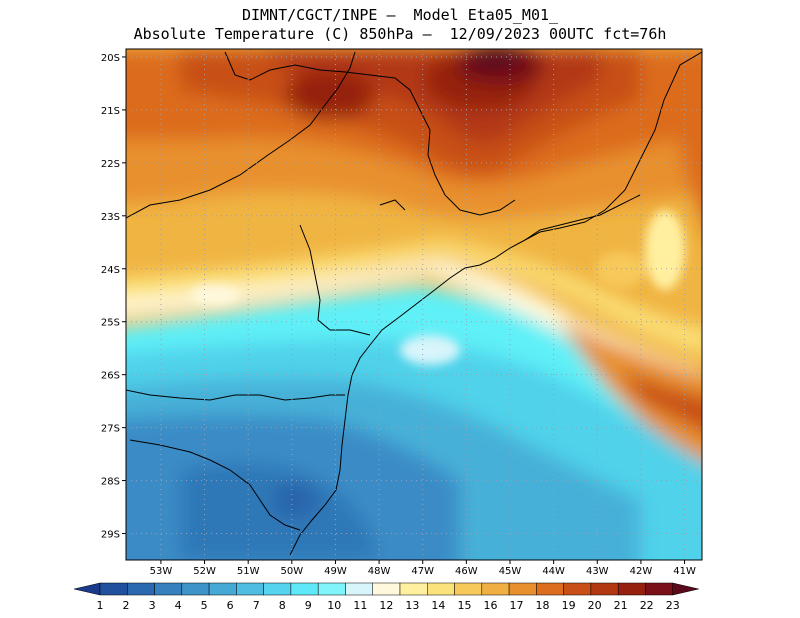 Image resolution: width=800 pixels, height=618 pixels. What do you see at coordinates (230, 605) in the screenshot?
I see `colorbar-label: 6` at bounding box center [230, 605].